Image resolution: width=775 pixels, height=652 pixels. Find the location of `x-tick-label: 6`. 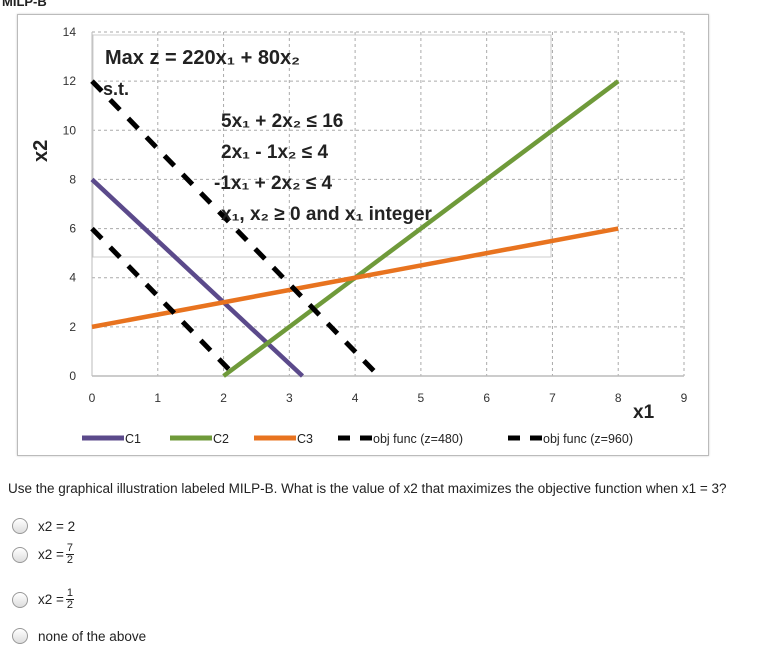

x-tick-label: 6 is located at coordinates (486, 398).